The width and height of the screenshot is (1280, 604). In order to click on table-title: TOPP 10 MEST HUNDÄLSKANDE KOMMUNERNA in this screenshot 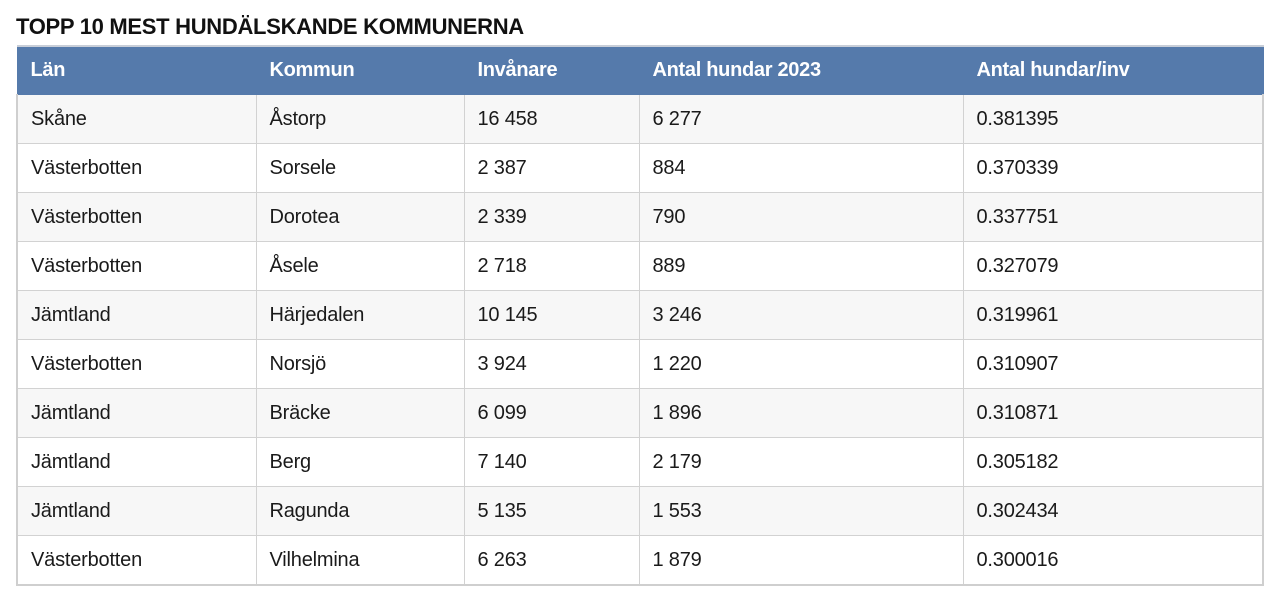, I will do `click(270, 26)`.